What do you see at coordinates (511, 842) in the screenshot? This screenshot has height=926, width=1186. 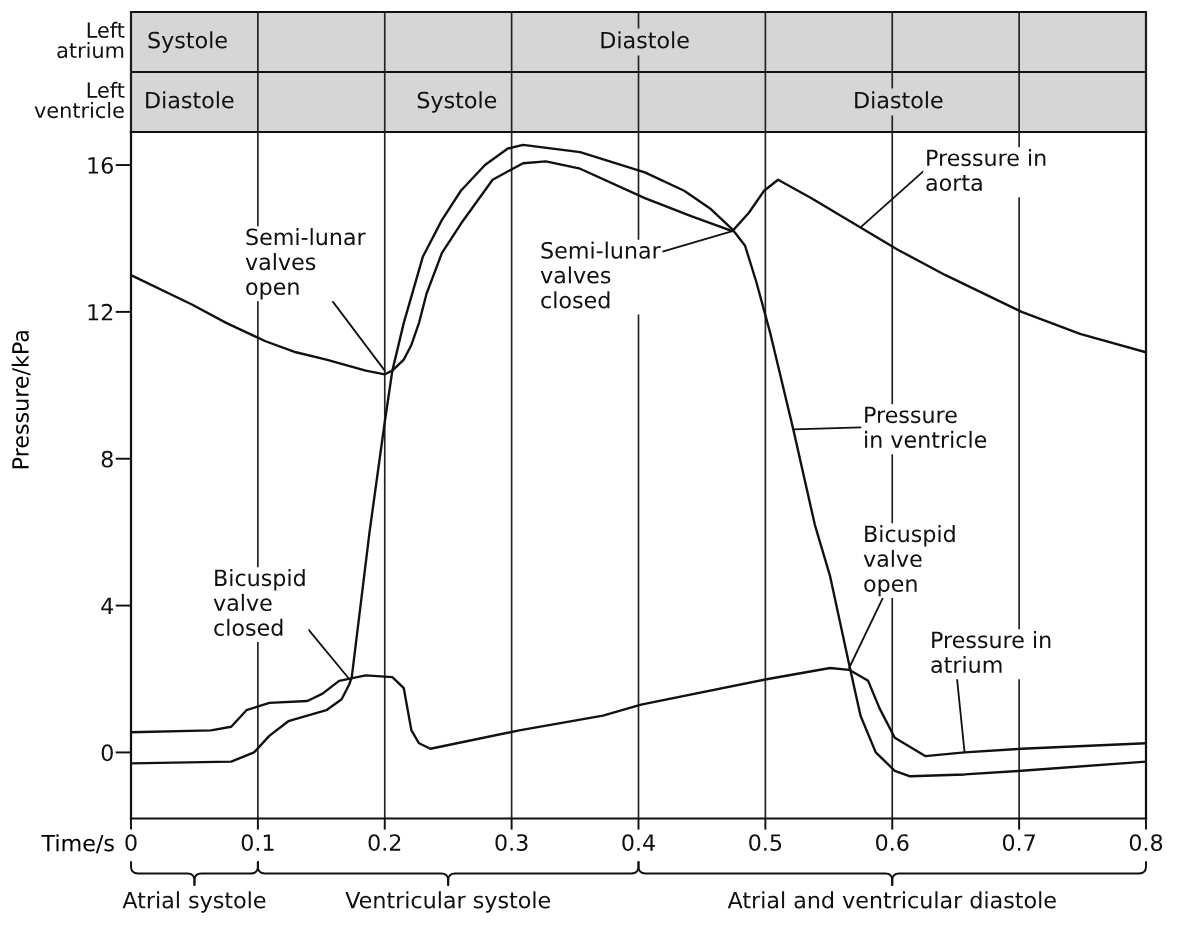 I see `x-tick-label: 0.3` at bounding box center [511, 842].